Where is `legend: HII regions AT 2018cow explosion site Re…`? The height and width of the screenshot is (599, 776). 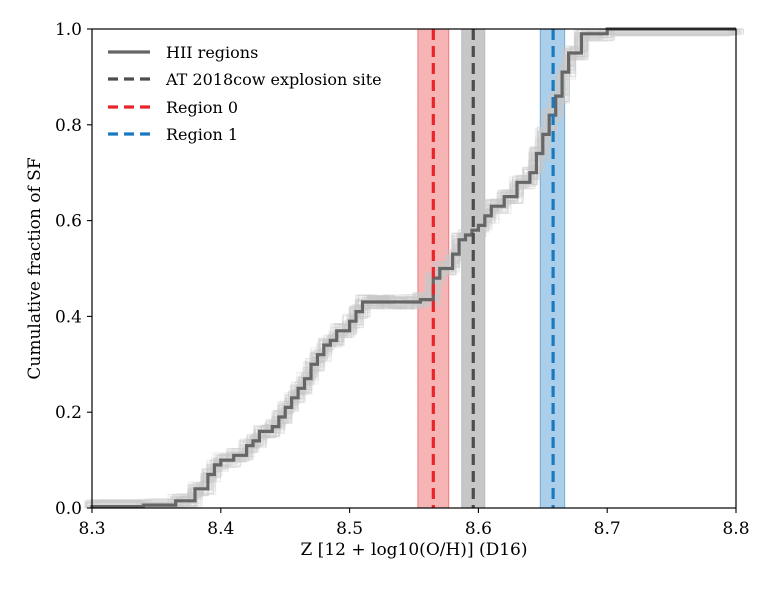
legend: HII regions AT 2018cow explosion site Re… is located at coordinates (245, 93).